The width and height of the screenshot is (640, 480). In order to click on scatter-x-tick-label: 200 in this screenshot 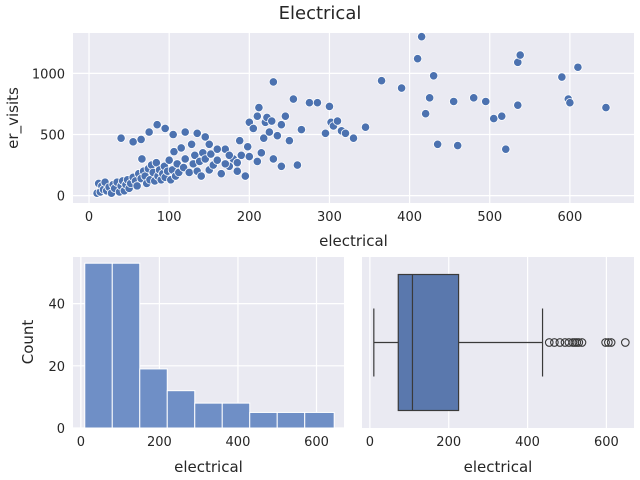, I will do `click(249, 217)`.